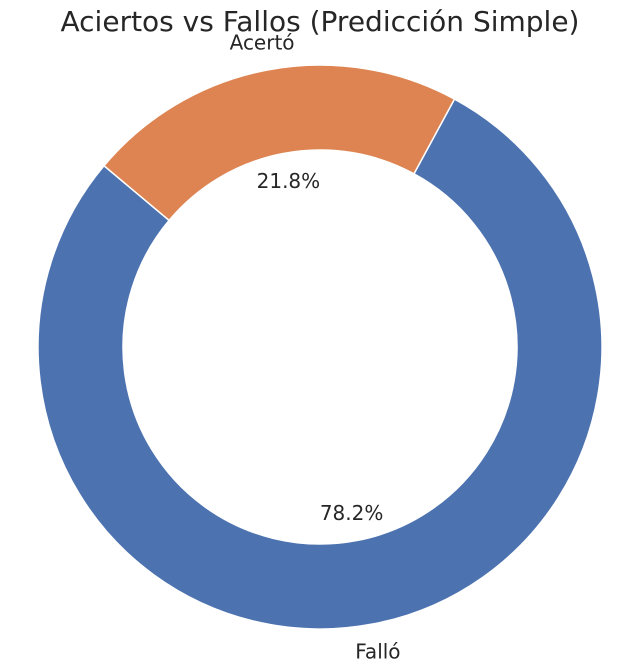 The width and height of the screenshot is (640, 671). I want to click on slice-label-fallo: Falló, so click(377, 652).